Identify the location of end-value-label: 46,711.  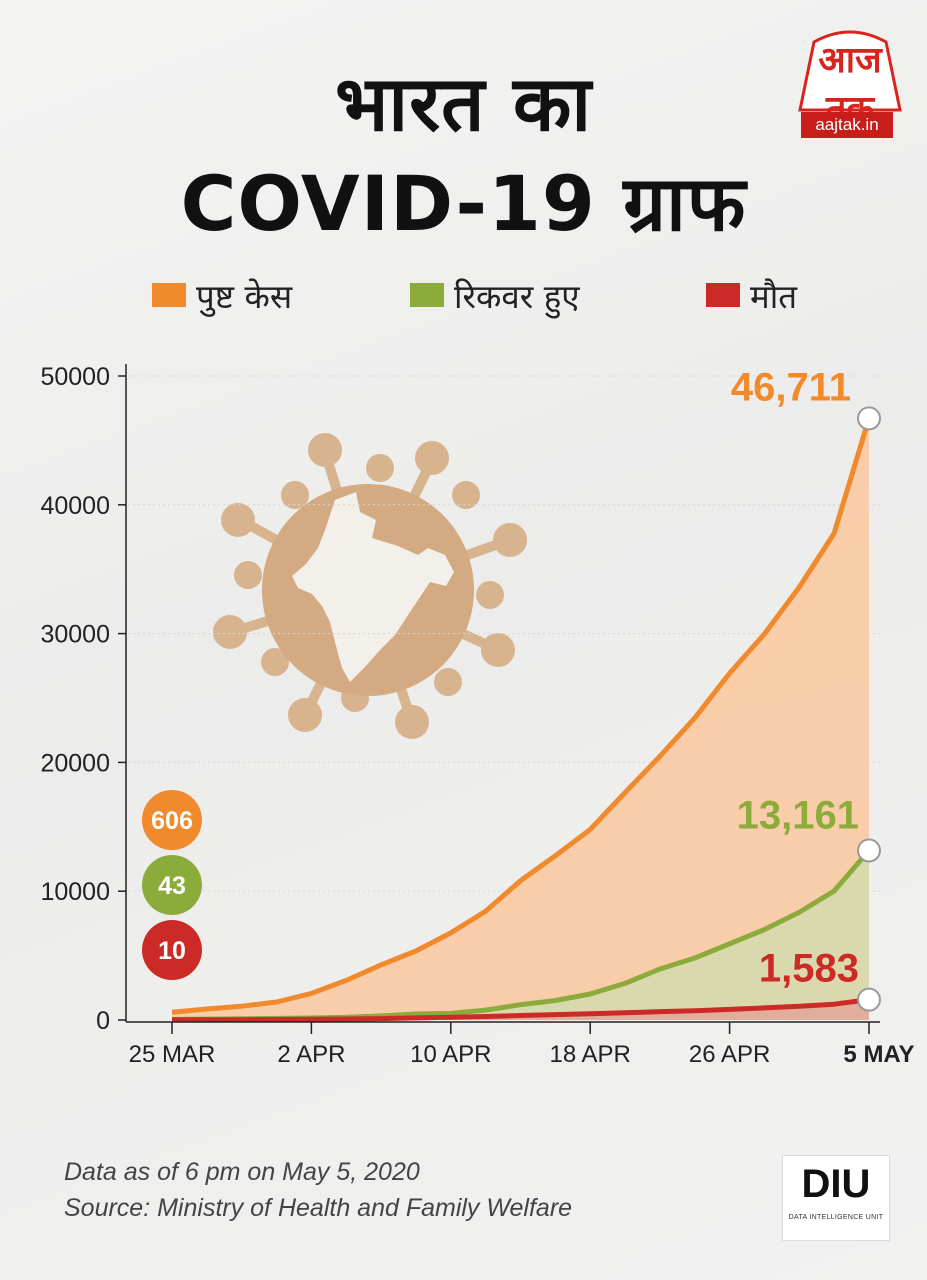
(791, 387).